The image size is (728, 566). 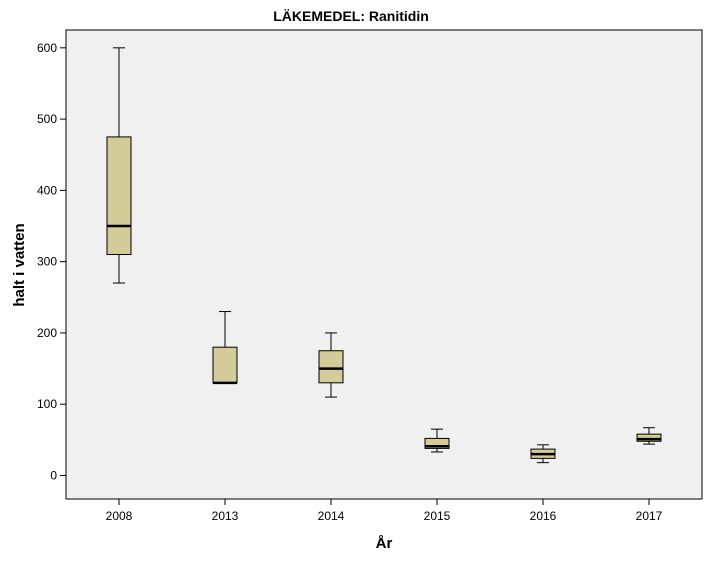 I want to click on y-tick-label-200: 200, so click(x=47, y=333).